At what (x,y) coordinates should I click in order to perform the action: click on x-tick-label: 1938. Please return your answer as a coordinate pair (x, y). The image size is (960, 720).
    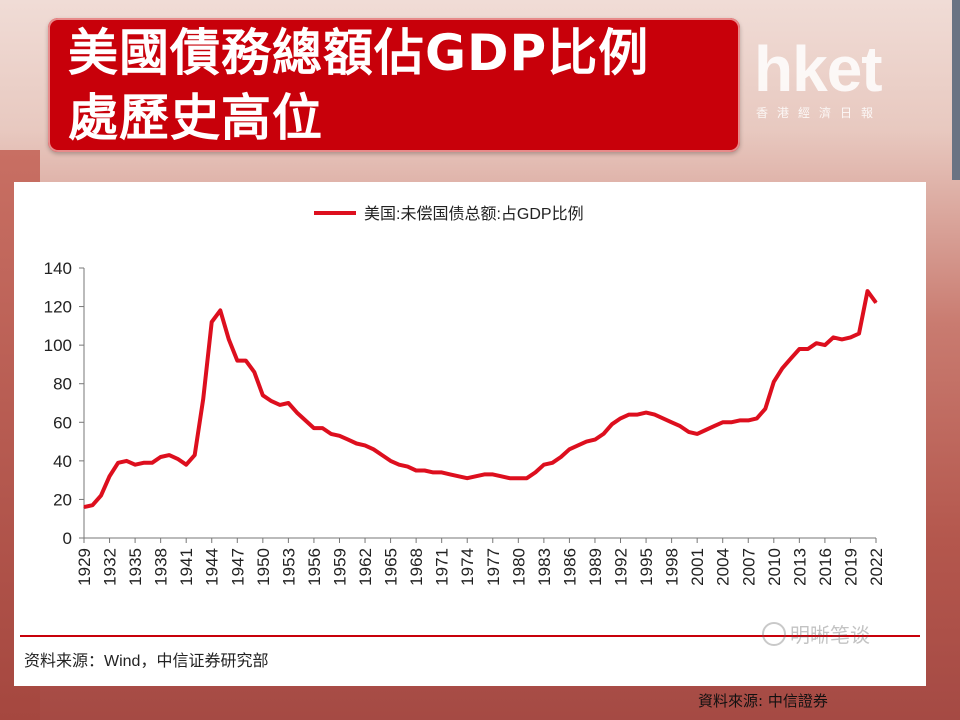
    Looking at the image, I should click on (161, 567).